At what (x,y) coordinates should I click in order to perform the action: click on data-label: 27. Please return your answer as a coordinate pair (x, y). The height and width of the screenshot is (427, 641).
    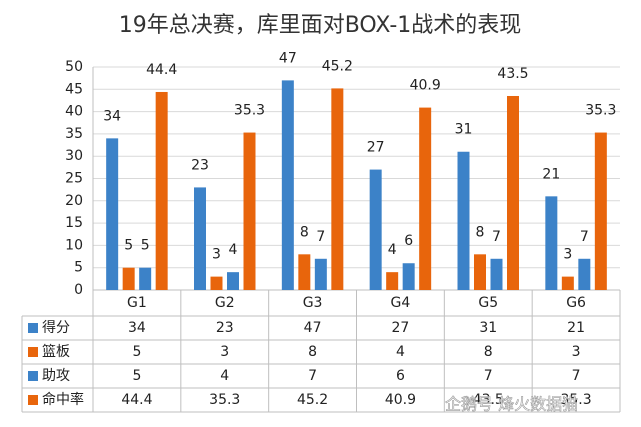
    Looking at the image, I should click on (376, 148).